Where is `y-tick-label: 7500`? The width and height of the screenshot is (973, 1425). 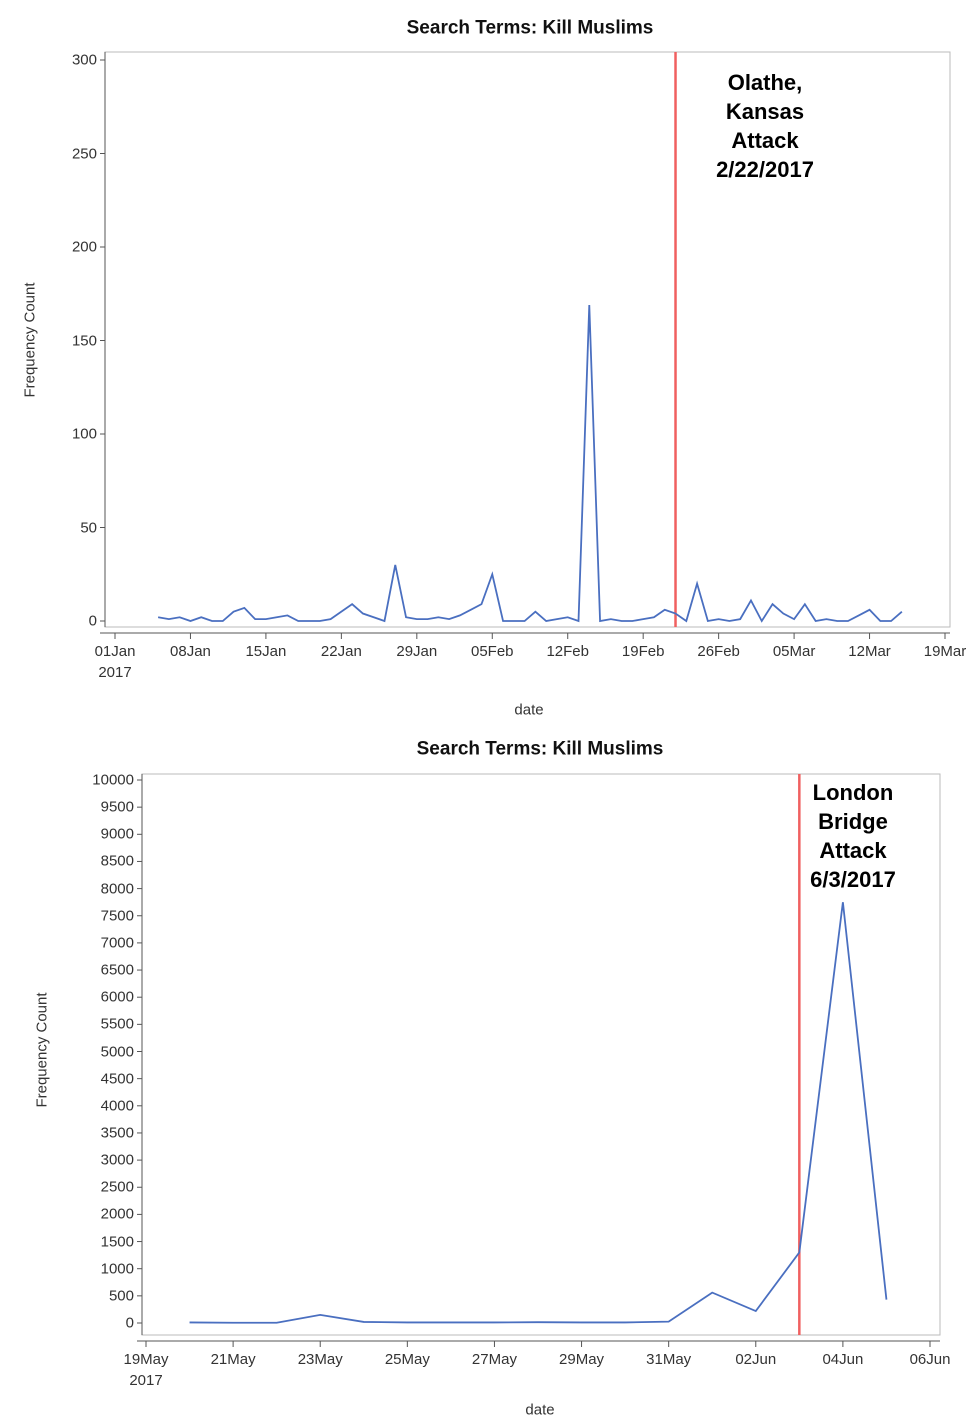 y-tick-label: 7500 is located at coordinates (117, 916).